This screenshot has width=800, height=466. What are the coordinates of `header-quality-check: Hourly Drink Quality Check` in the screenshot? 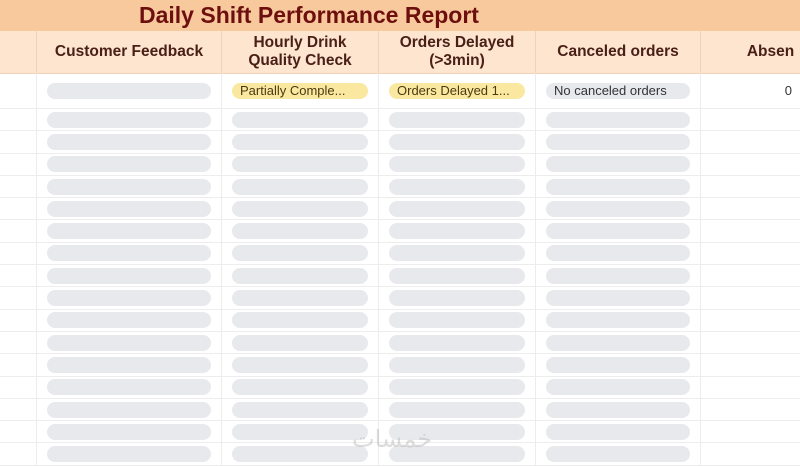 It's located at (299, 52).